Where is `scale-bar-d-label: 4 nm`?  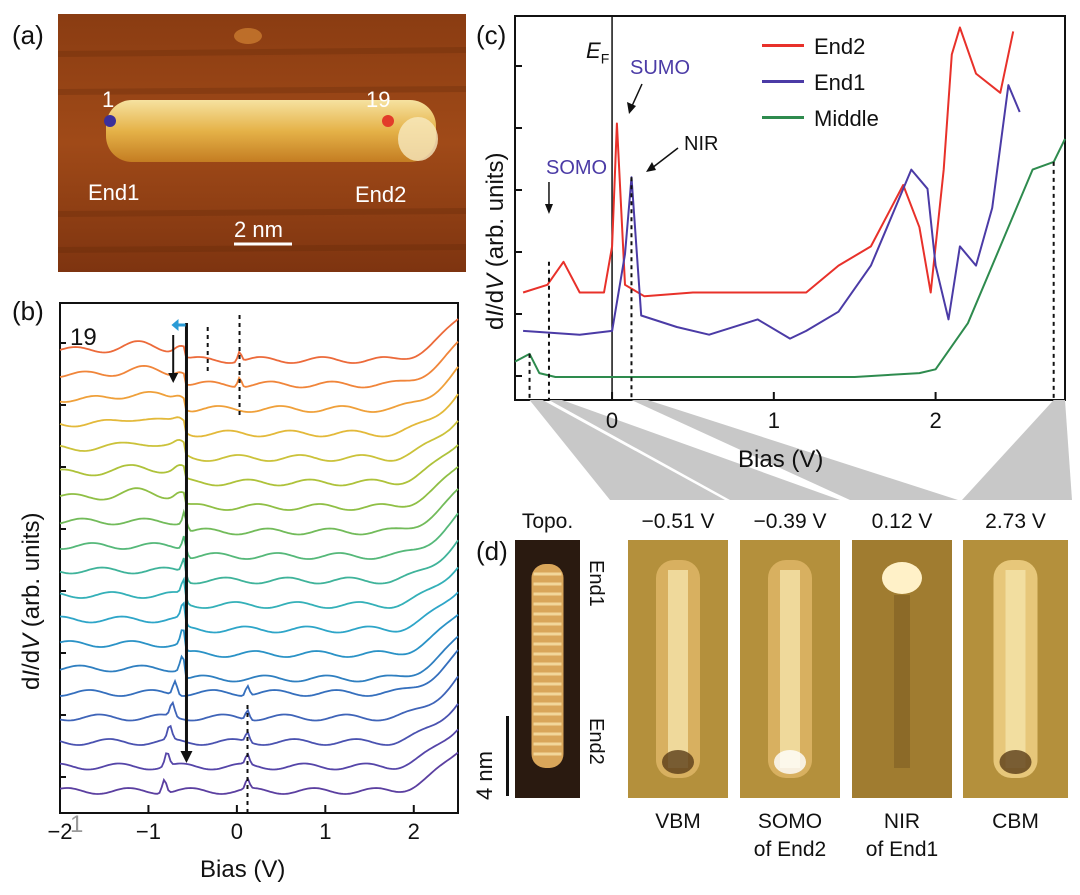
scale-bar-d-label: 4 nm is located at coordinates (484, 775).